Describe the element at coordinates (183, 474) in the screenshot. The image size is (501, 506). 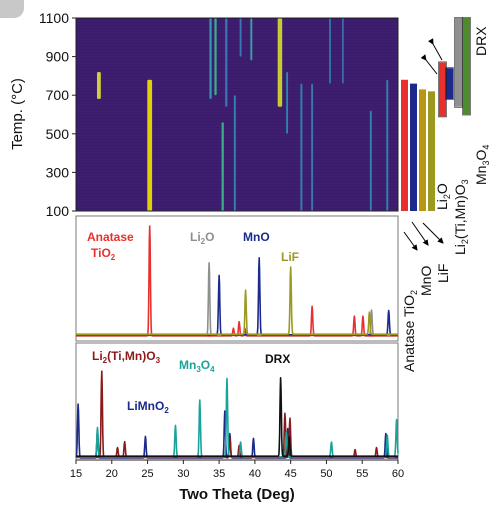
I see `x-tick-label: 30` at that location.